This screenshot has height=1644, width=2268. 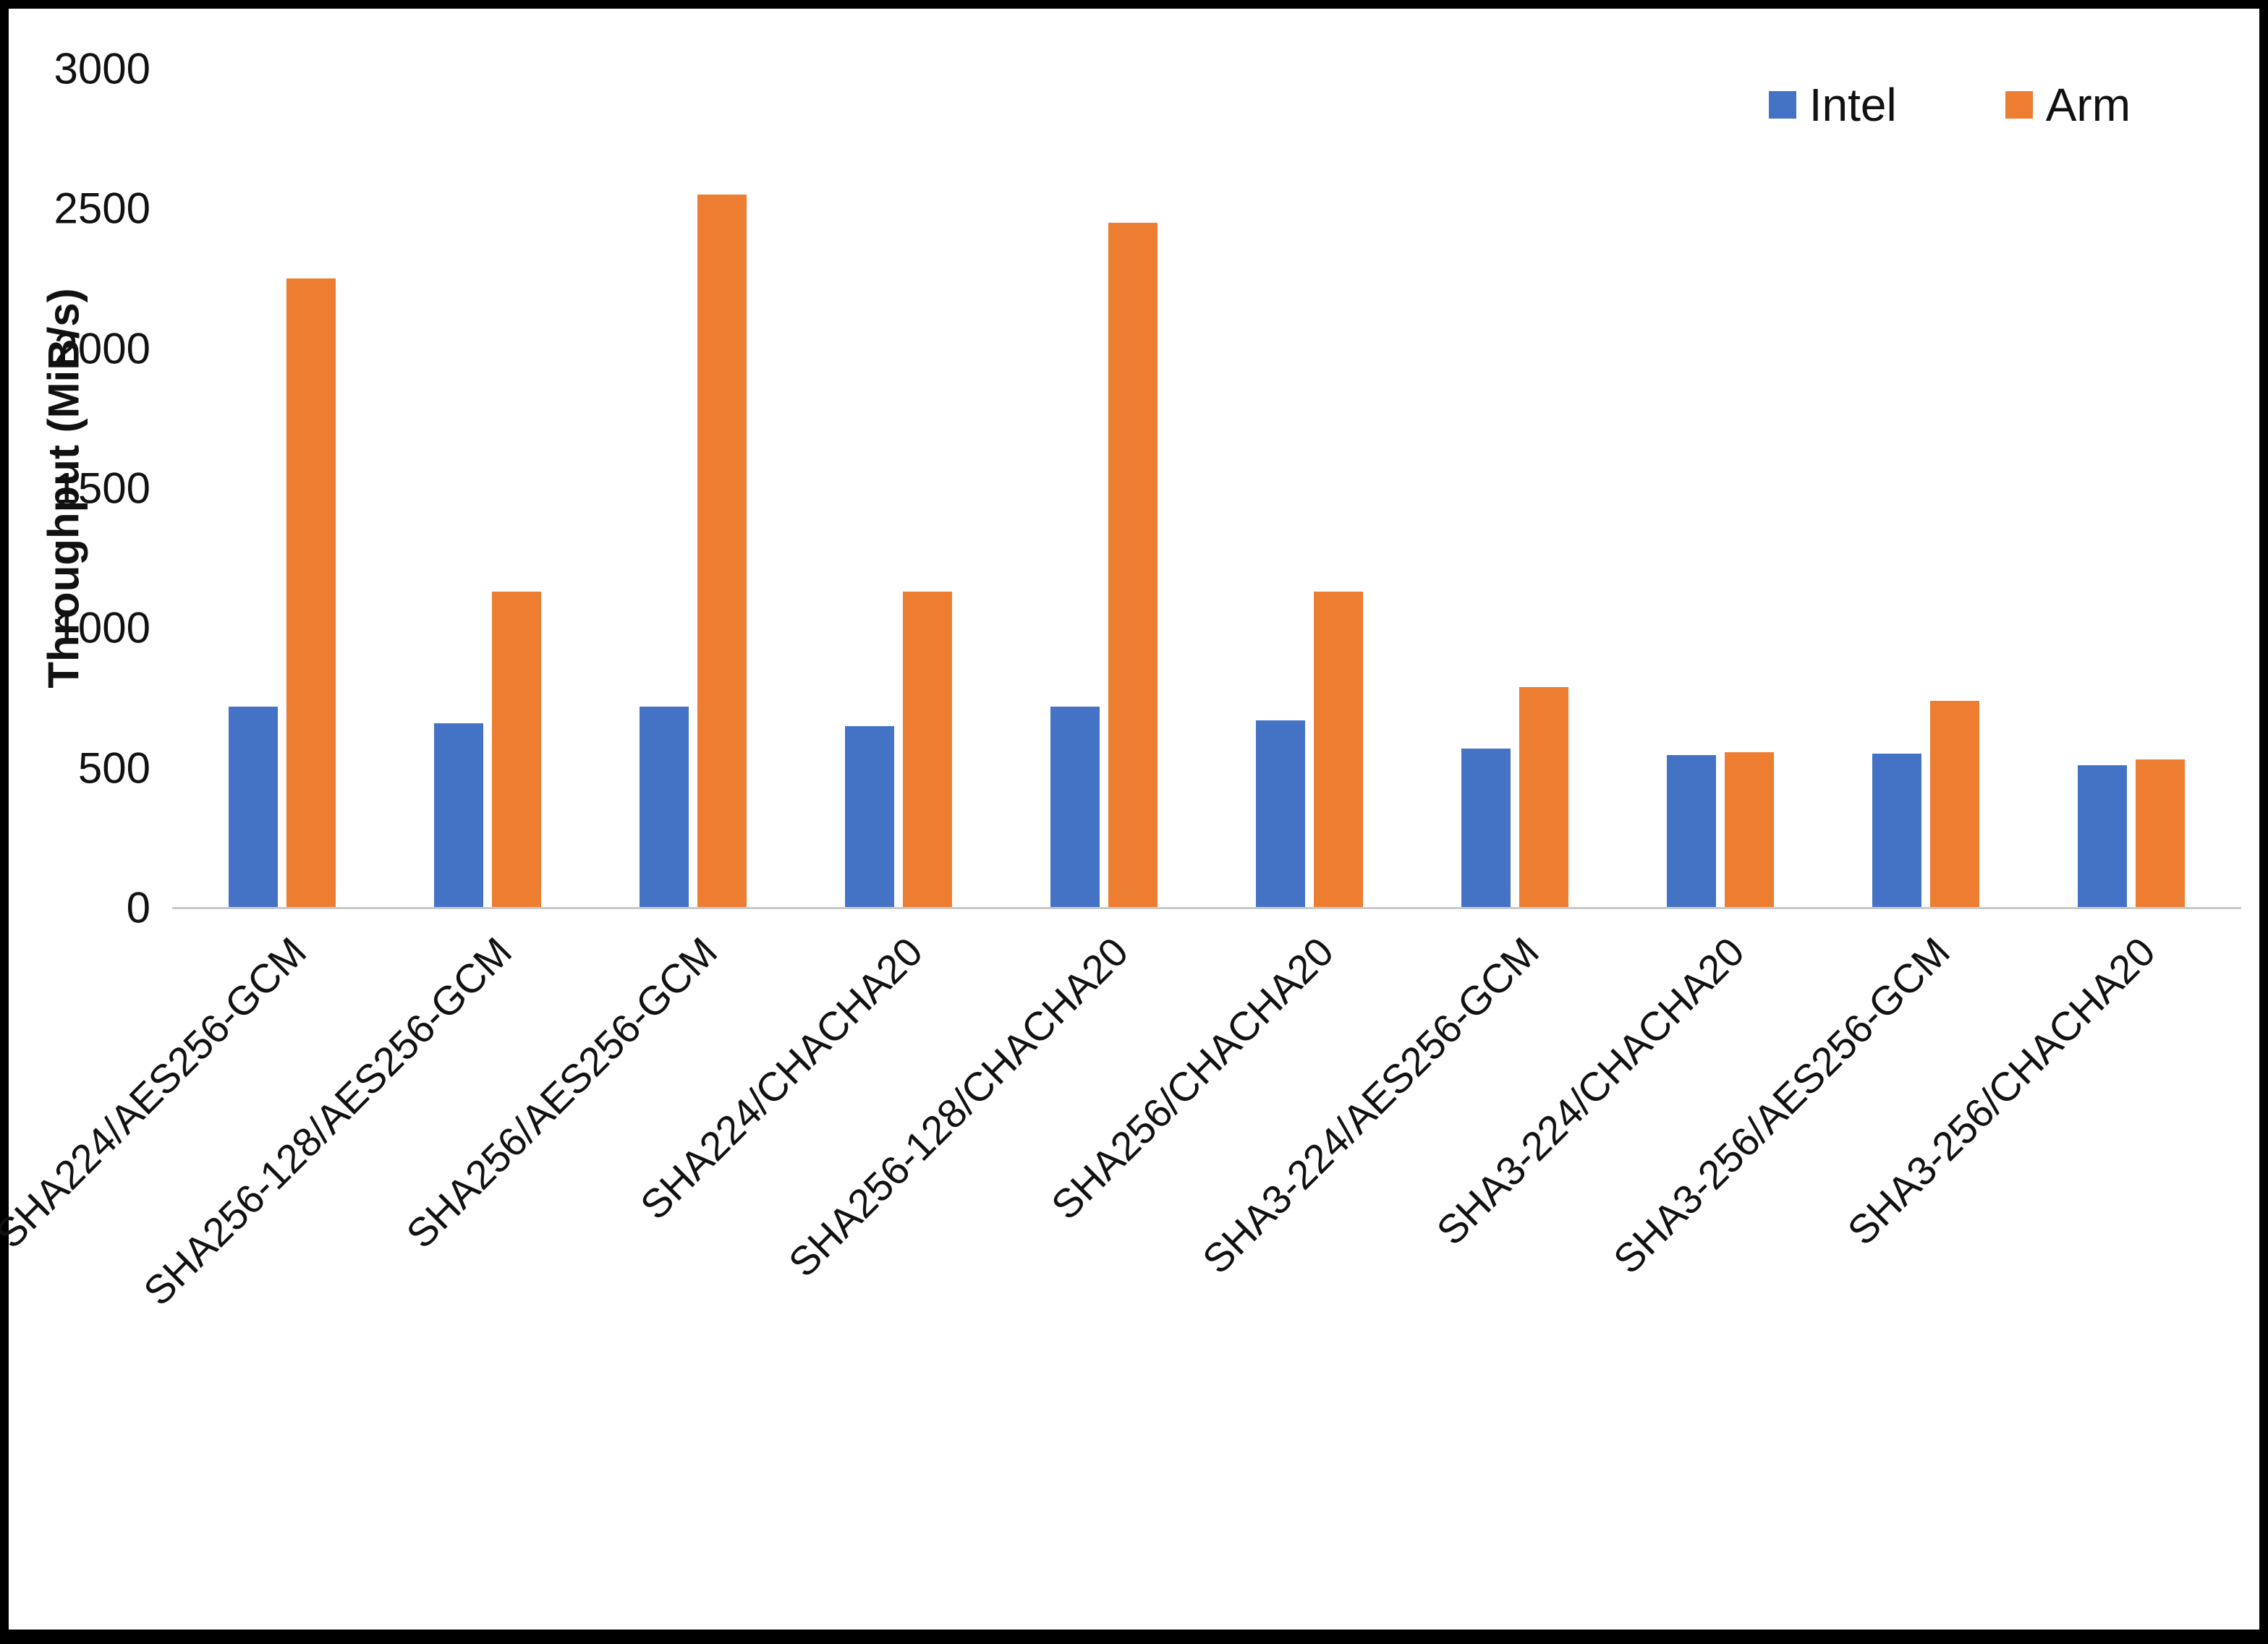 I want to click on y-tick-label: 3000, so click(x=102, y=68).